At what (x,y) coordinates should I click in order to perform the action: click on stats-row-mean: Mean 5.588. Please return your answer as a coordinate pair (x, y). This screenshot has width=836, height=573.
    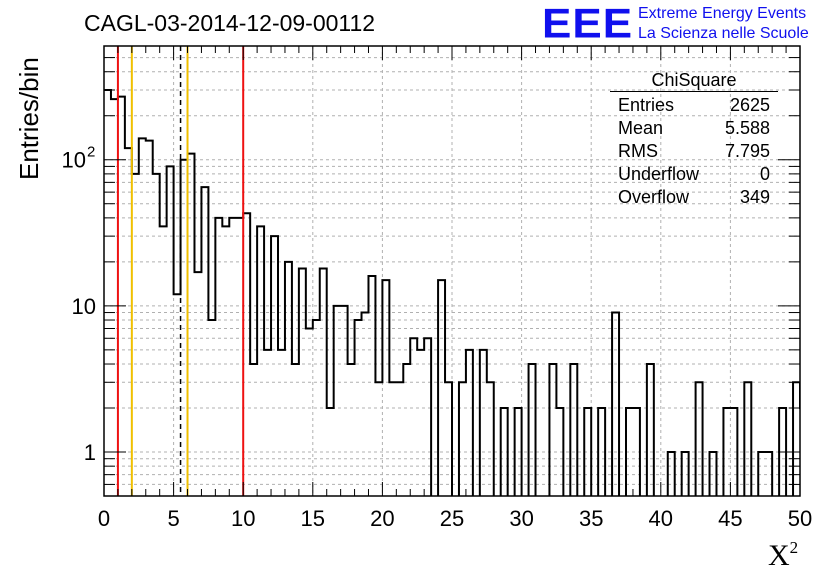
    Looking at the image, I should click on (694, 128).